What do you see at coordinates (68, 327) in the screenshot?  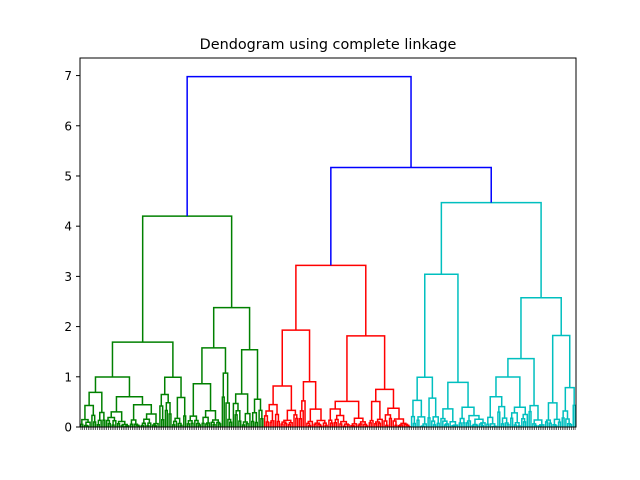 I see `y-tick-label: 2` at bounding box center [68, 327].